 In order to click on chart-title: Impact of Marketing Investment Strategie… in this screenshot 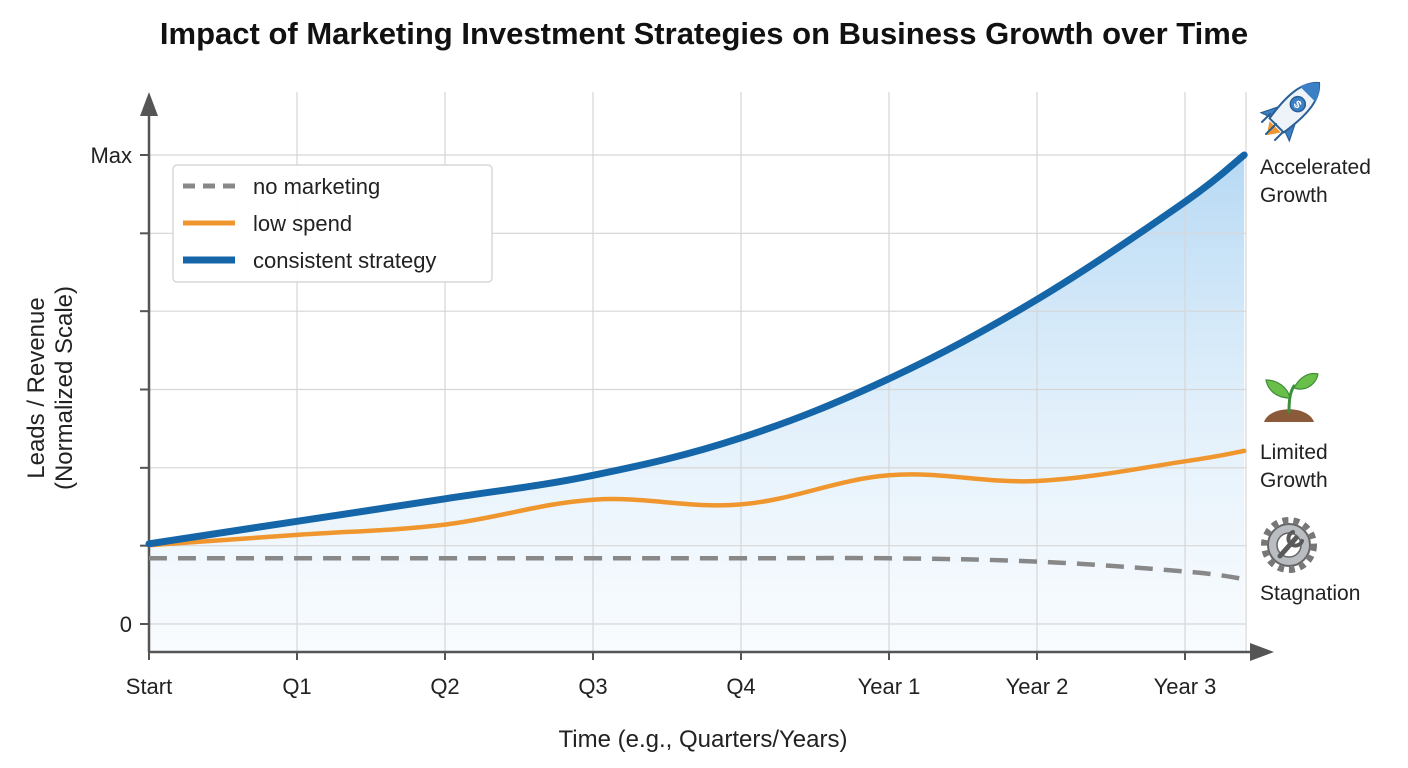, I will do `click(704, 33)`.